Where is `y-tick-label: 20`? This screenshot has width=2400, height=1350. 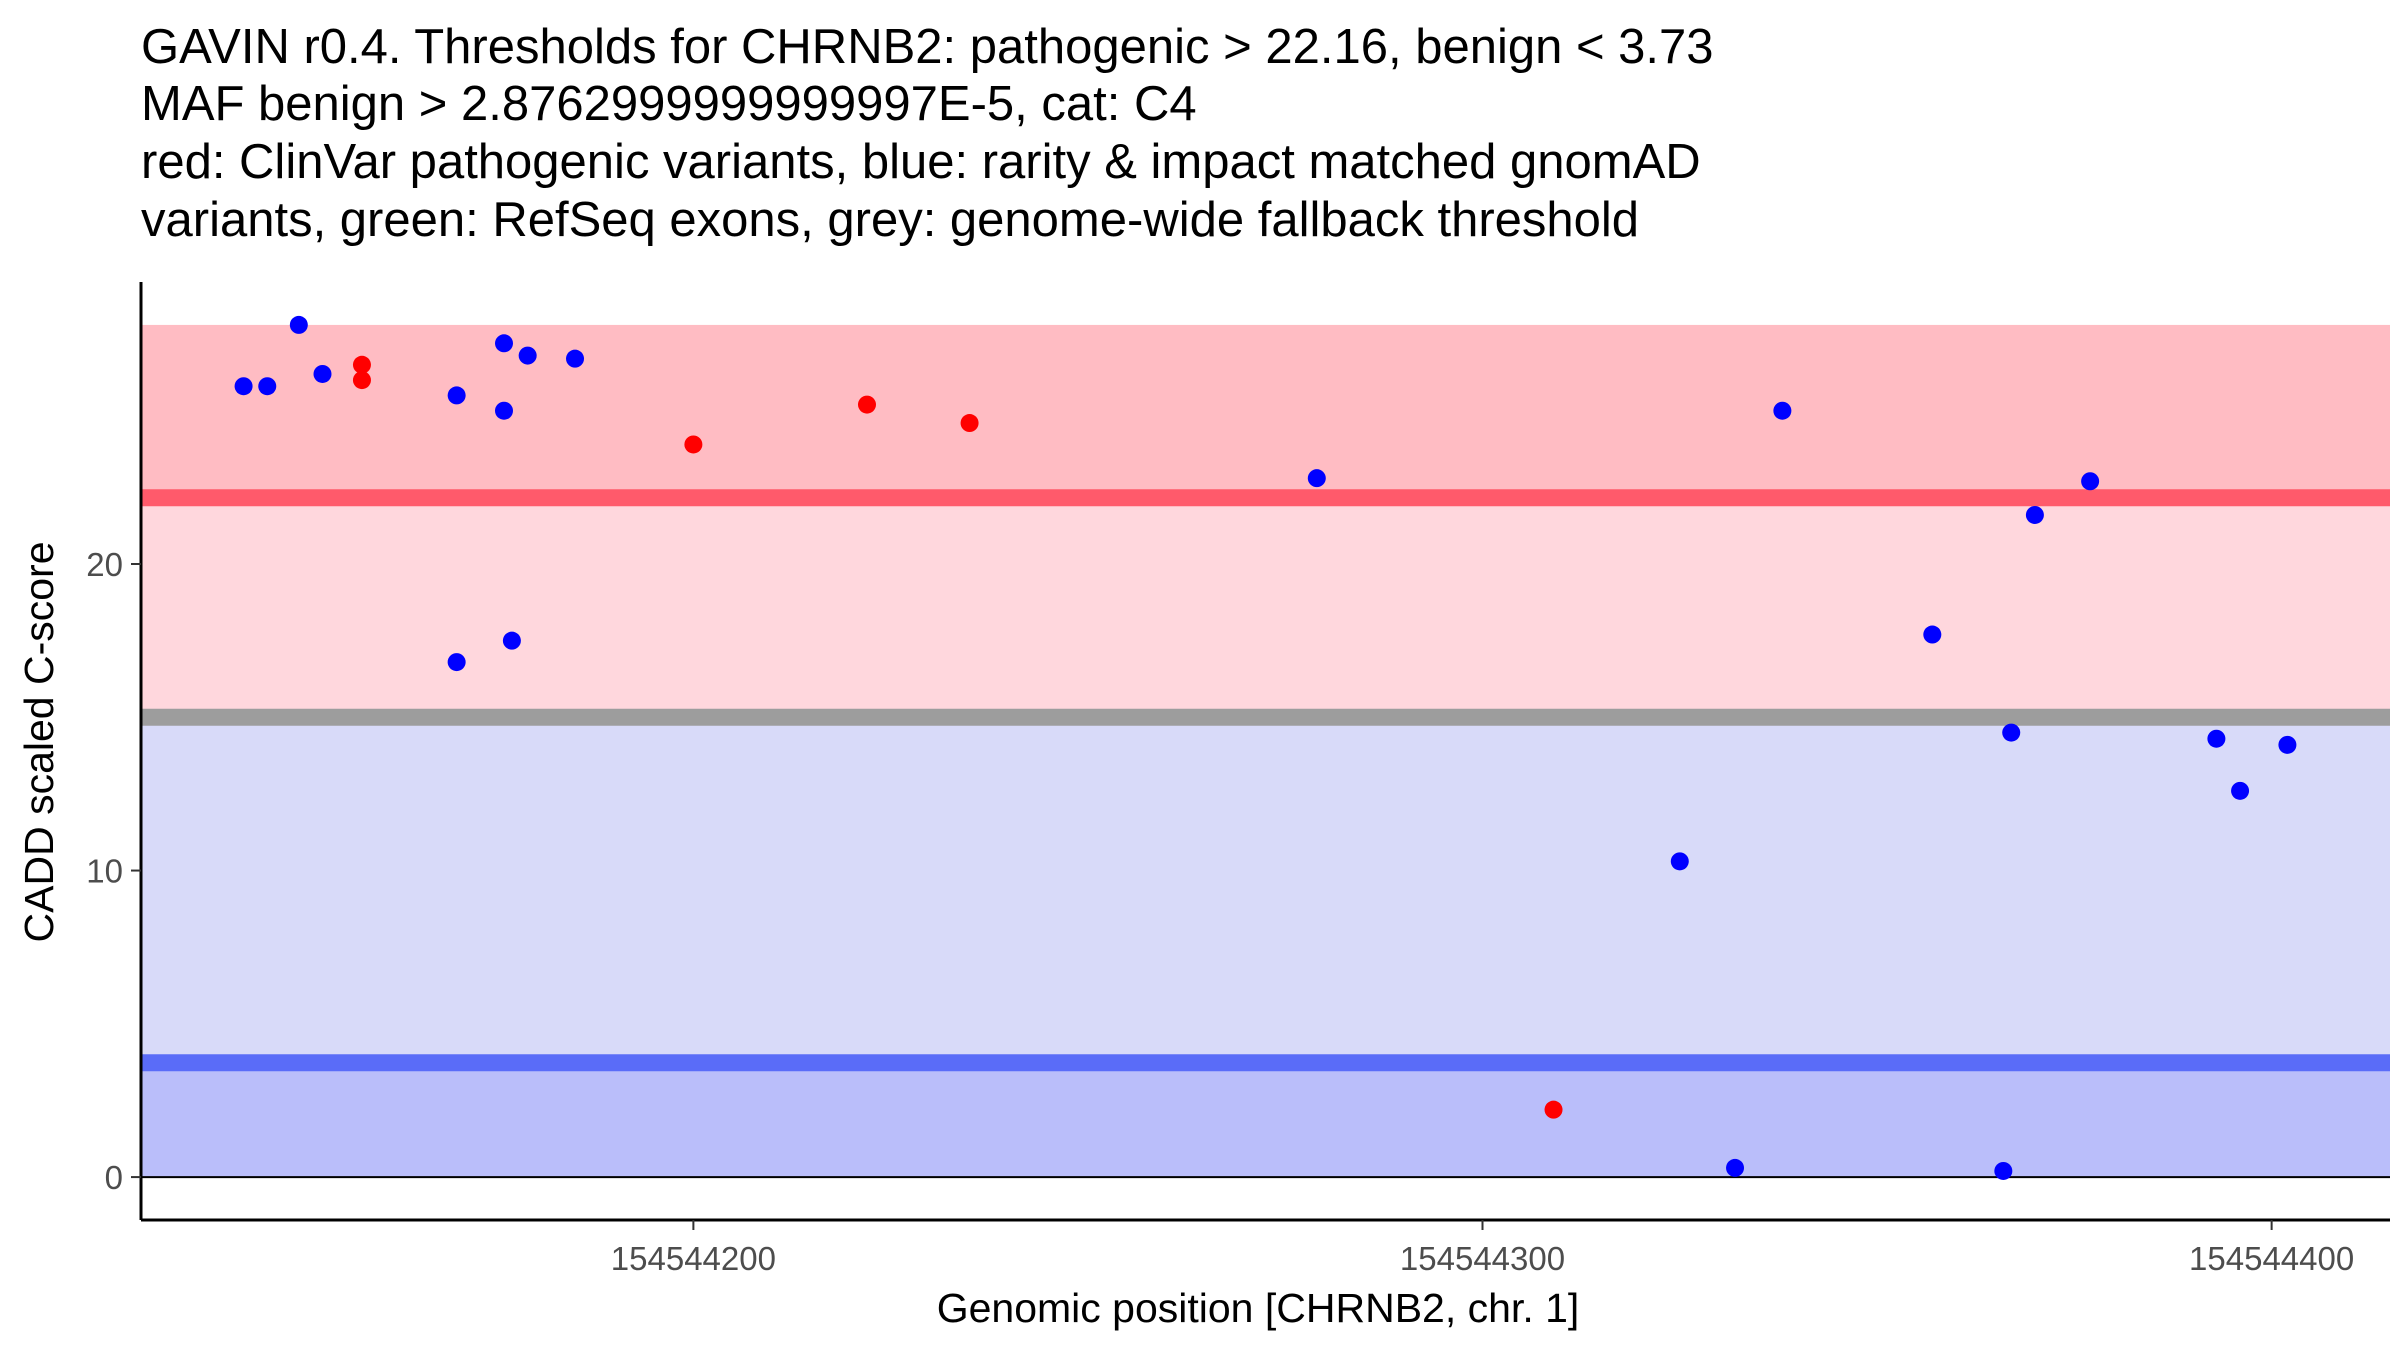
y-tick-label: 20 is located at coordinates (104, 564).